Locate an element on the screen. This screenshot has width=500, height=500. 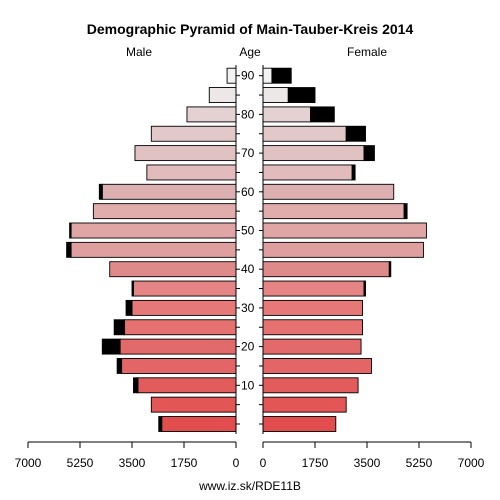
female-excess-90+ is located at coordinates (281, 75).